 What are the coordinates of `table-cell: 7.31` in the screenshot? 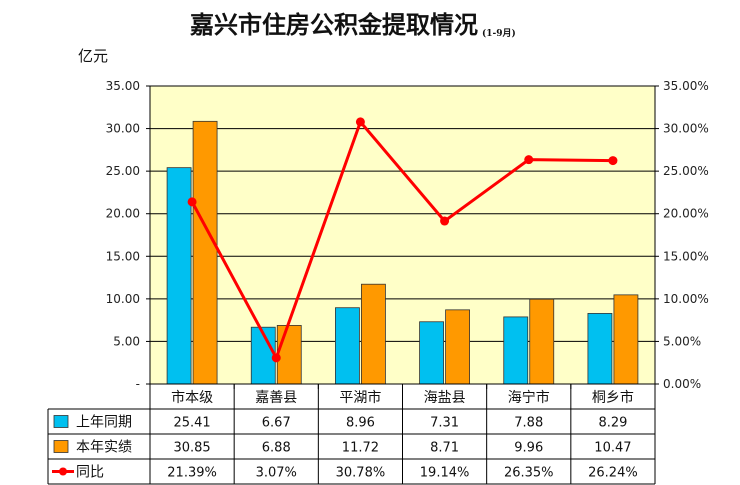 It's located at (444, 423).